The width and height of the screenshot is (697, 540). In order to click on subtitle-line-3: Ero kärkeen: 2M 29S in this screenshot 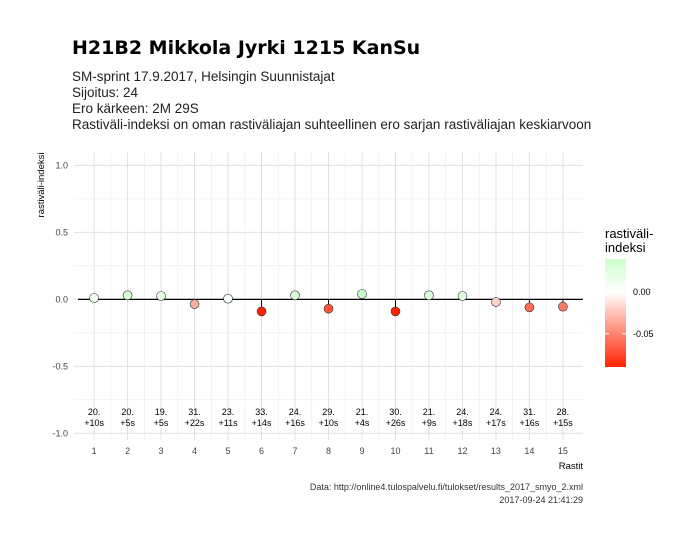, I will do `click(135, 108)`.